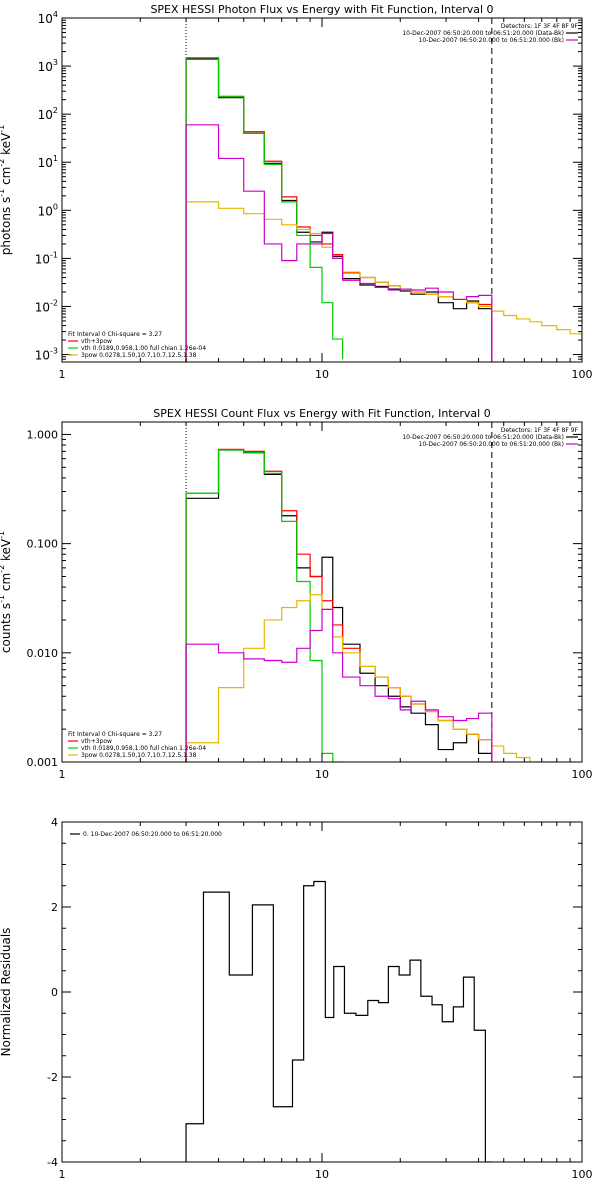 The height and width of the screenshot is (1200, 600). I want to click on y-tick-label: -2, so click(52, 1077).